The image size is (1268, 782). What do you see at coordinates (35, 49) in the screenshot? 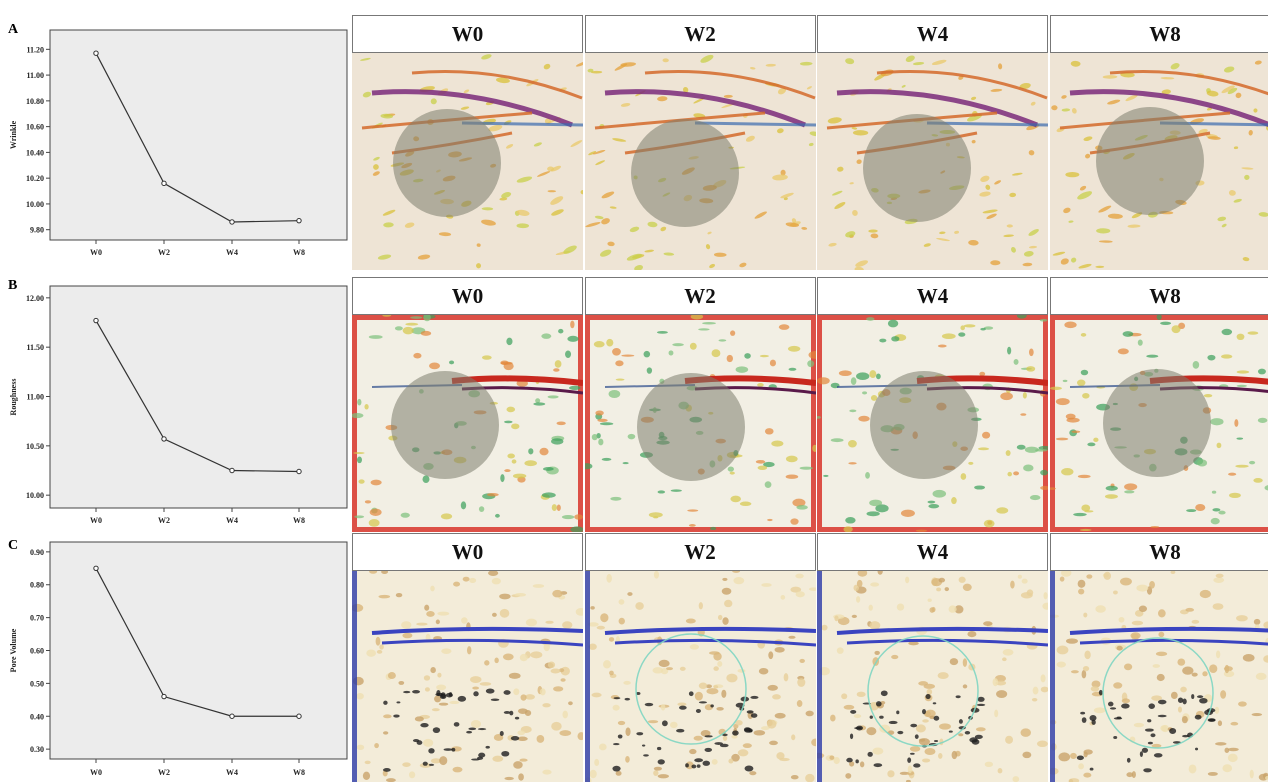
I see `y-tick-label: 11.20` at bounding box center [35, 49].